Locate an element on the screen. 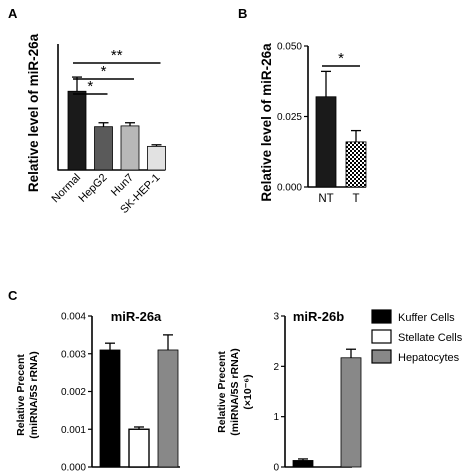  panel-letter-c: C is located at coordinates (13, 295).